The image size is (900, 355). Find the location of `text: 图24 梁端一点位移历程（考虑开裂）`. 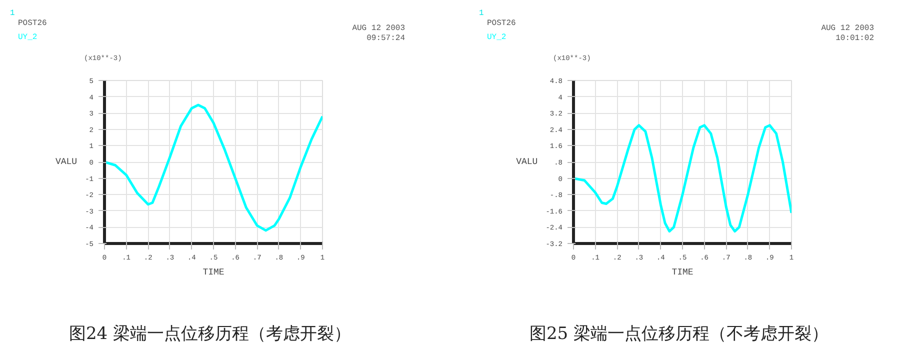

text: 图24 梁端一点位移历程（考虑开裂） is located at coordinates (210, 334).